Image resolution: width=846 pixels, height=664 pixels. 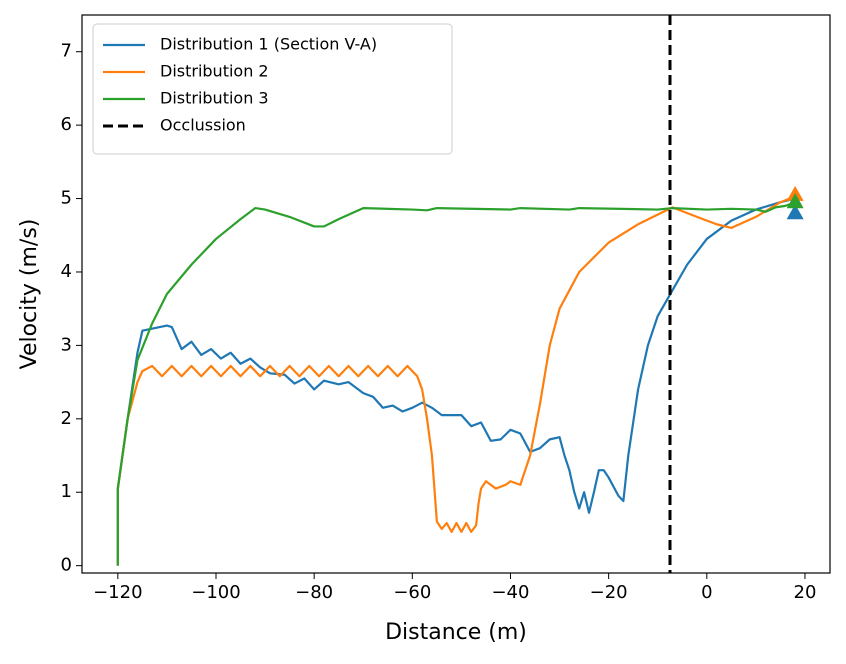 What do you see at coordinates (706, 592) in the screenshot?
I see `x-tick-label: 0` at bounding box center [706, 592].